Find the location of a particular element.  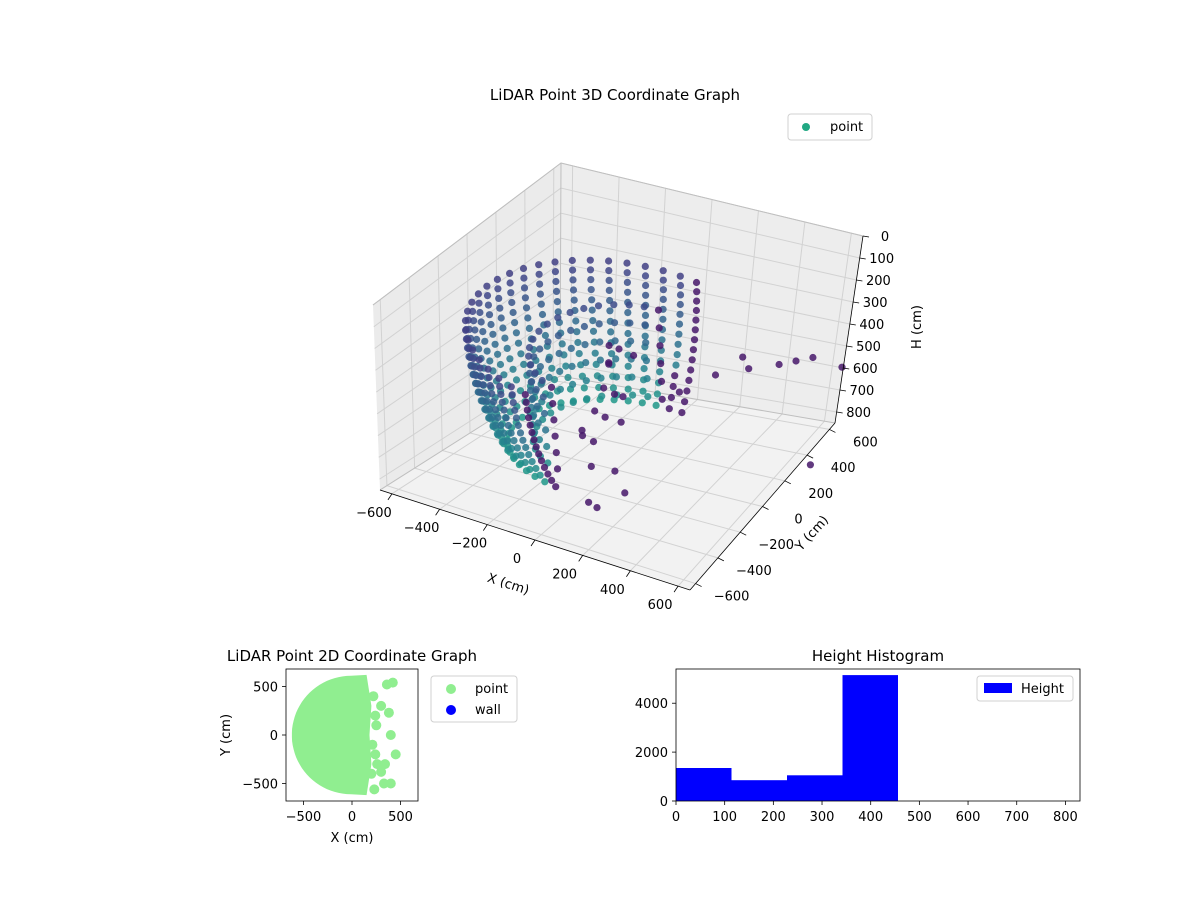

legend-point-label: point is located at coordinates (846, 127).